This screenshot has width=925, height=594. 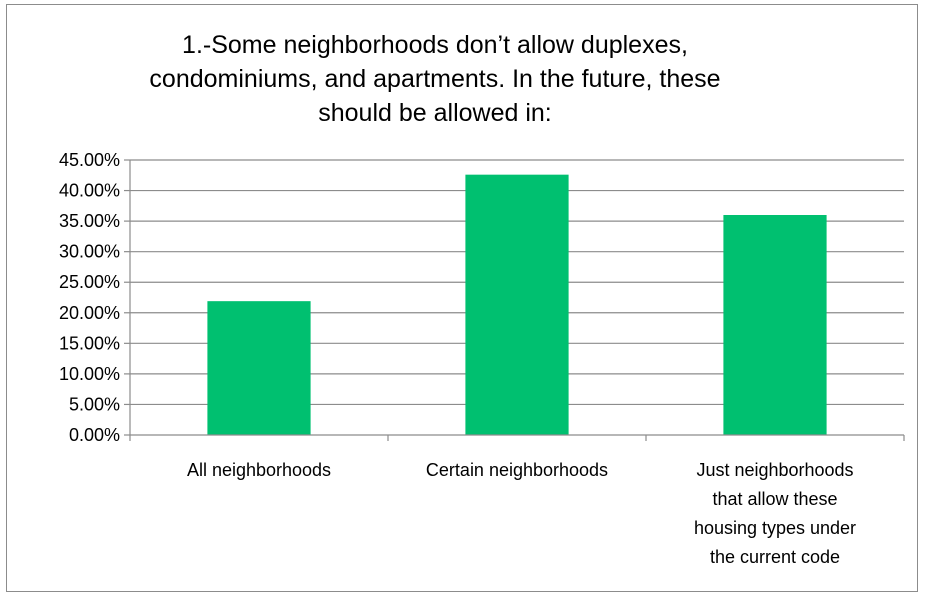 What do you see at coordinates (775, 528) in the screenshot?
I see `x-category-label-line: housing types under` at bounding box center [775, 528].